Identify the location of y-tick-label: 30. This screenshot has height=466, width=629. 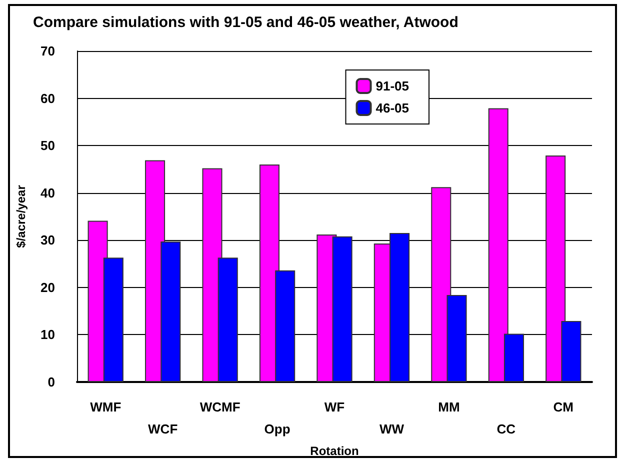
(47, 240).